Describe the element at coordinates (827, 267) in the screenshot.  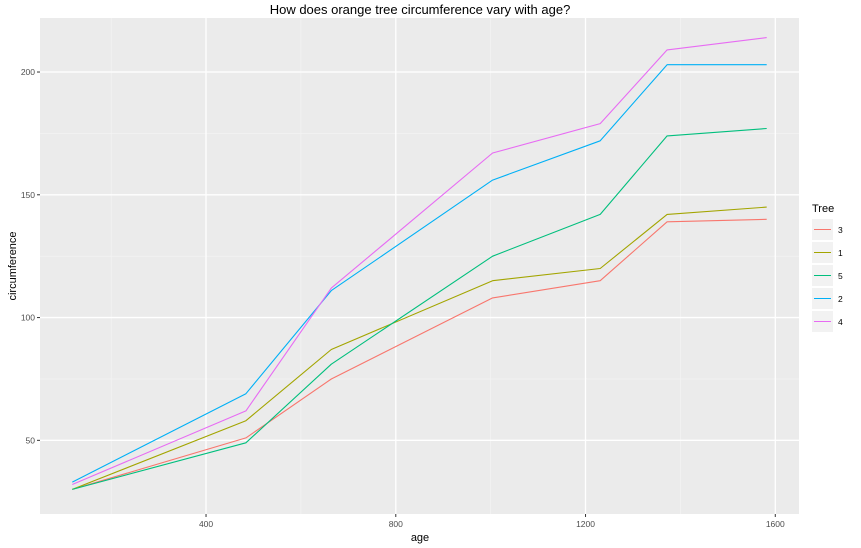
I see `legend: Tree 3 1 5 2 4` at that location.